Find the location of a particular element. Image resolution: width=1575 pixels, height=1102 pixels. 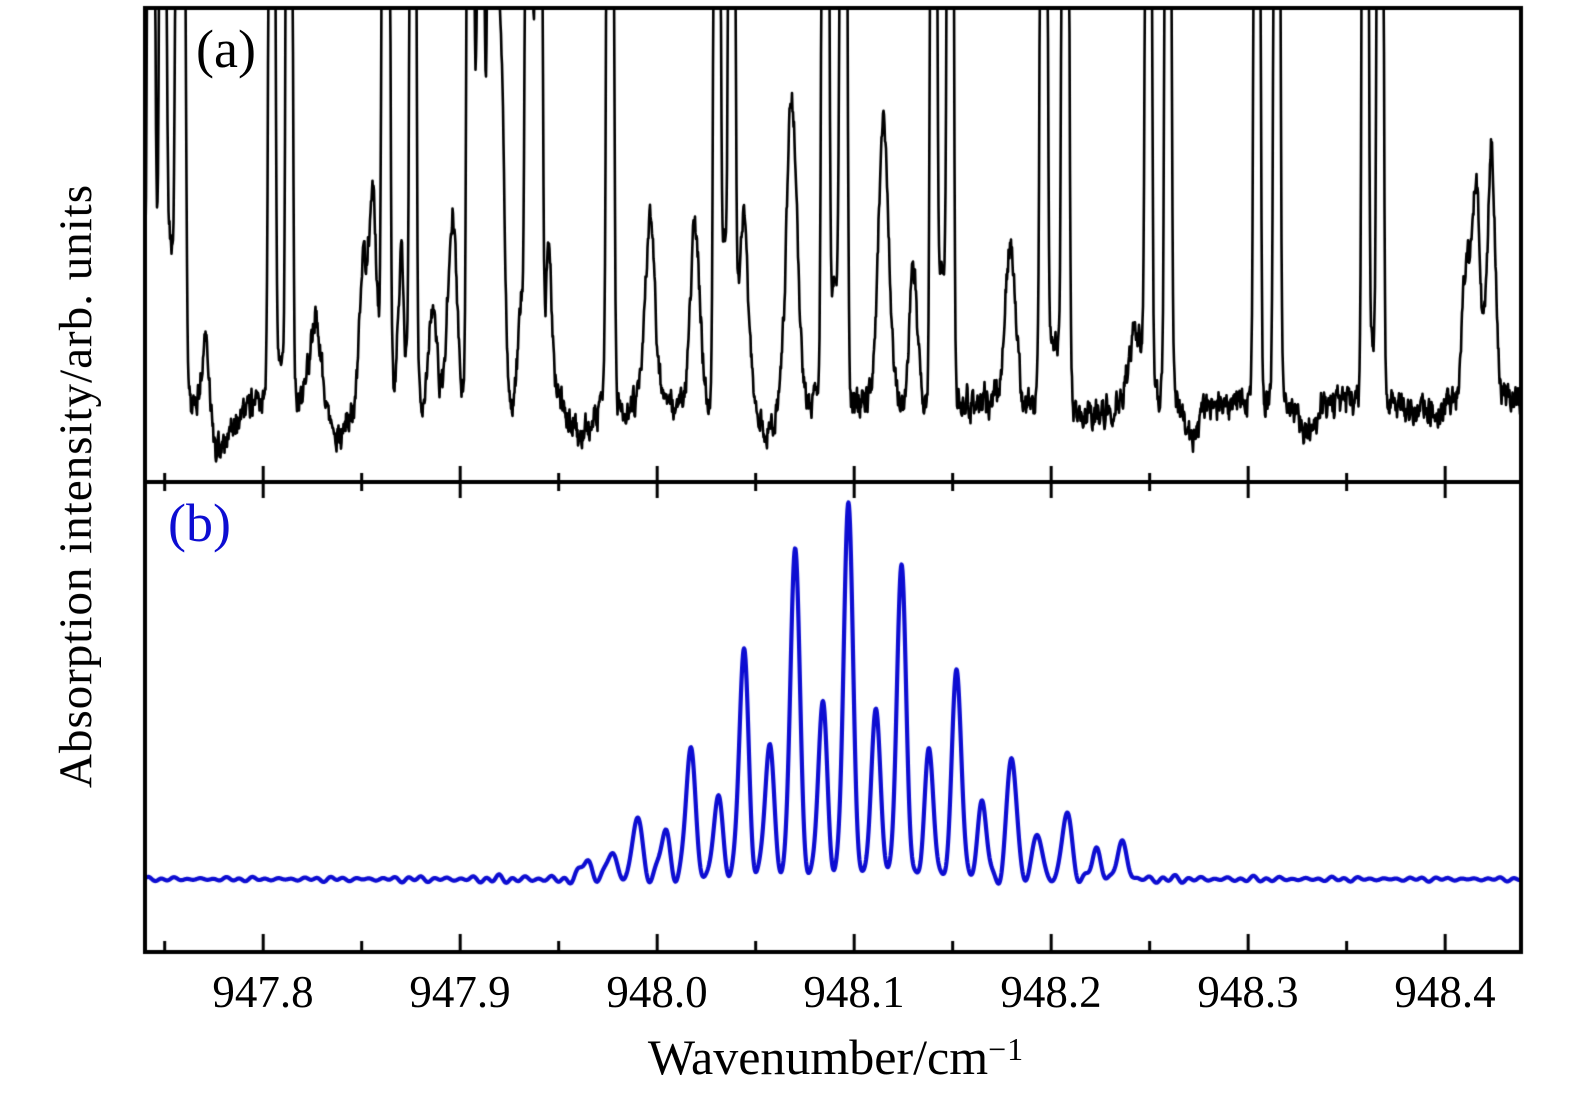

x-tick-label-948-0: 948.0 is located at coordinates (657, 992).